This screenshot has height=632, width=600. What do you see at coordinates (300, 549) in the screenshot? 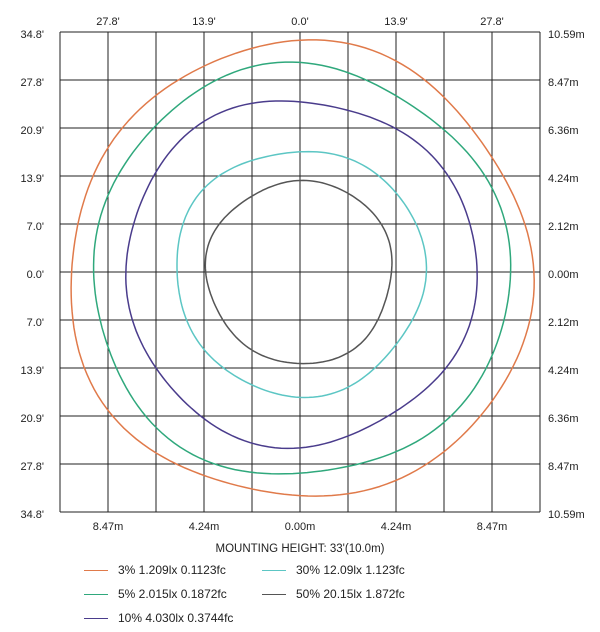
I see `mounting-height-caption: MOUNTING HEIGHT: 33'(10.0m)` at bounding box center [300, 549].